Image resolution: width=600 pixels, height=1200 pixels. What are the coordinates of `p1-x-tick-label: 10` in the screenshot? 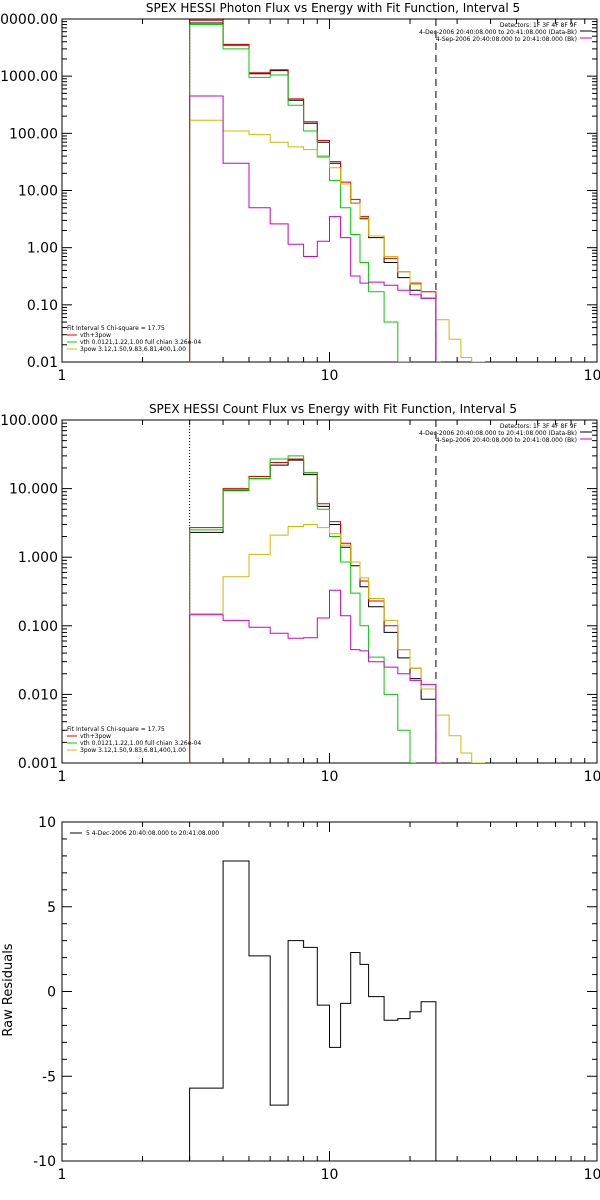 It's located at (330, 376).